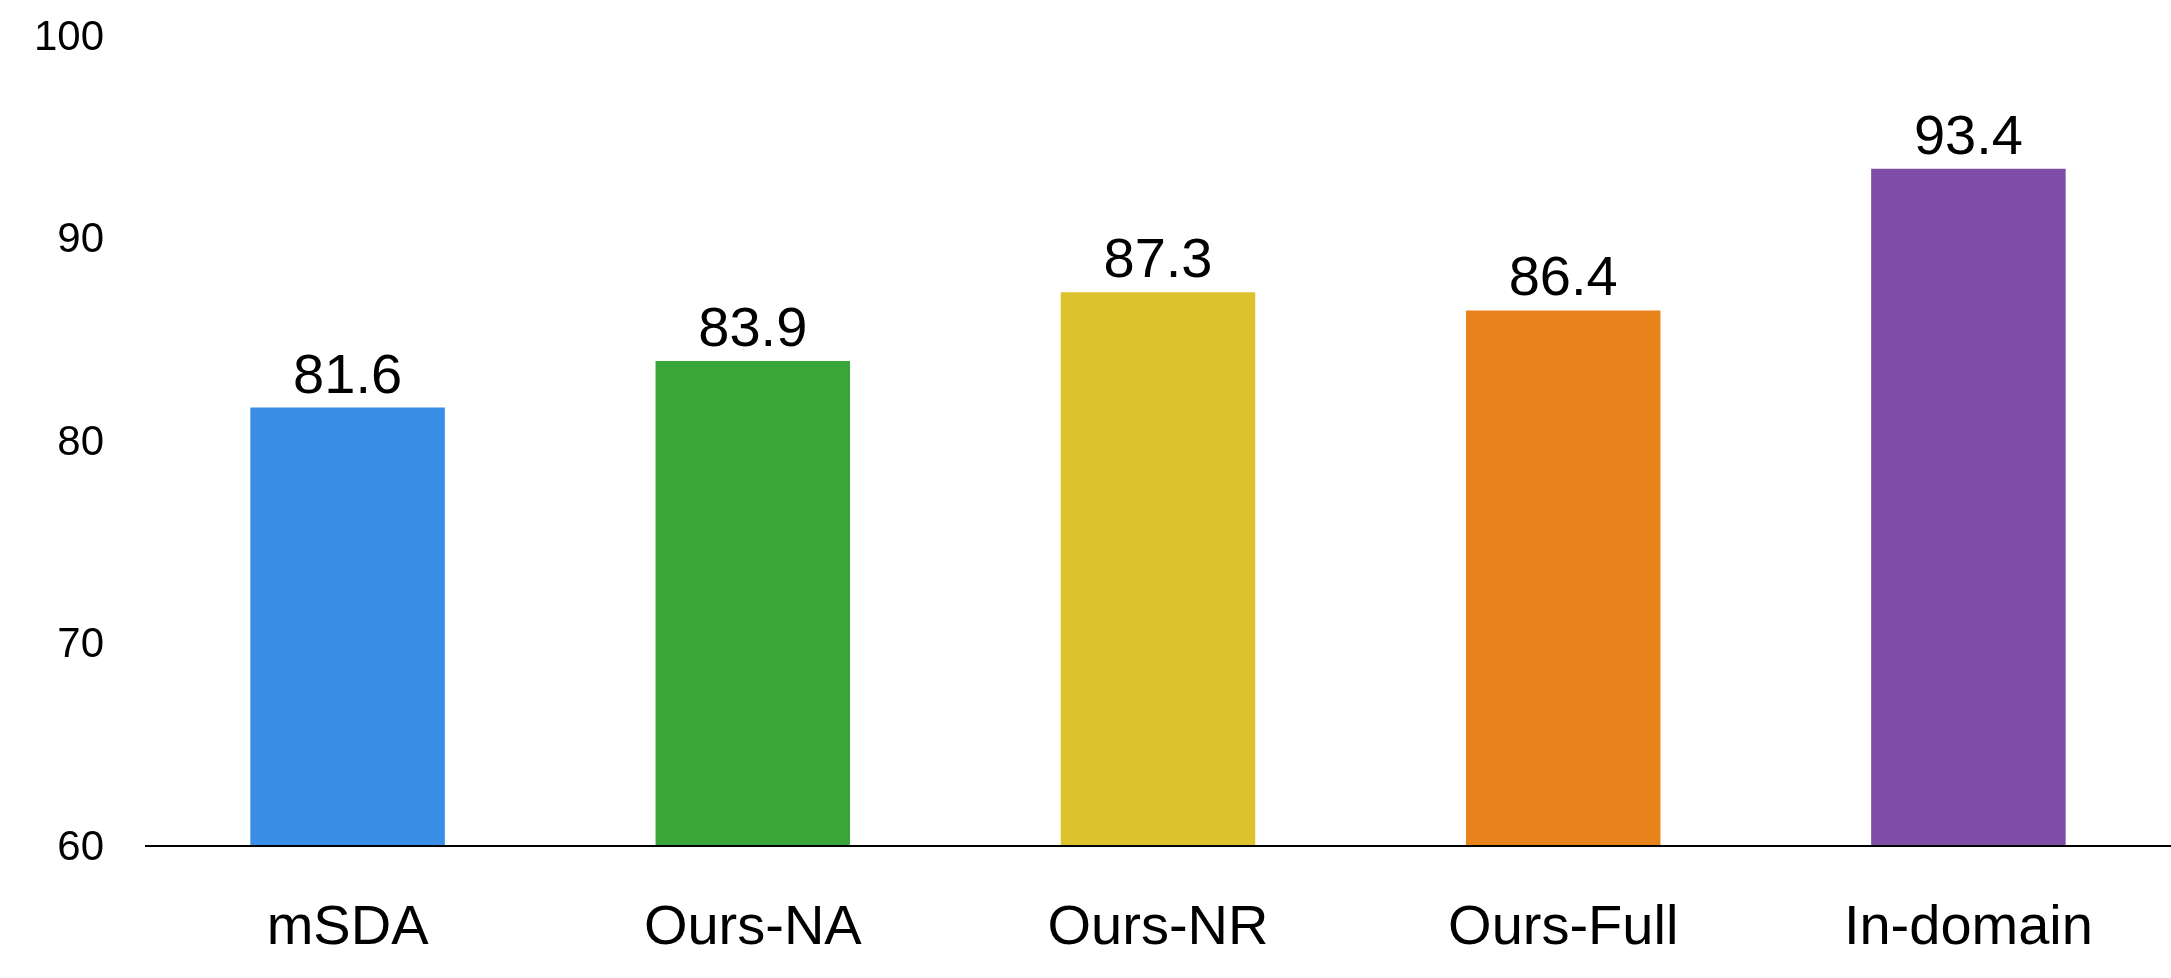  I want to click on y-tick-label: 70, so click(80, 643).